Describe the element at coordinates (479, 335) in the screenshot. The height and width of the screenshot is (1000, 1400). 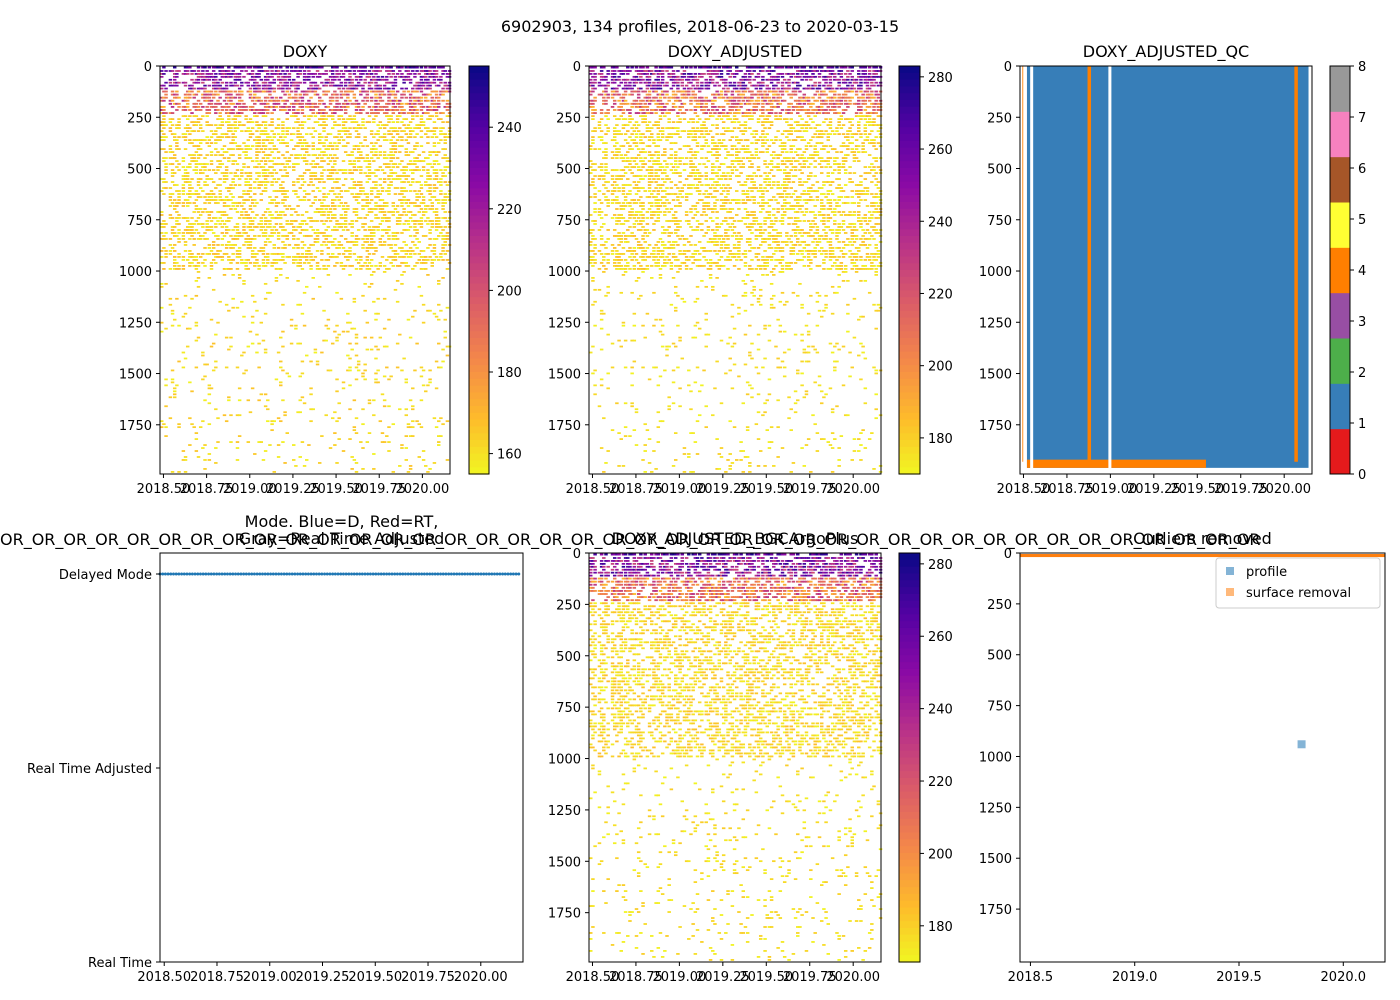
I see `colorbar-segment` at that location.